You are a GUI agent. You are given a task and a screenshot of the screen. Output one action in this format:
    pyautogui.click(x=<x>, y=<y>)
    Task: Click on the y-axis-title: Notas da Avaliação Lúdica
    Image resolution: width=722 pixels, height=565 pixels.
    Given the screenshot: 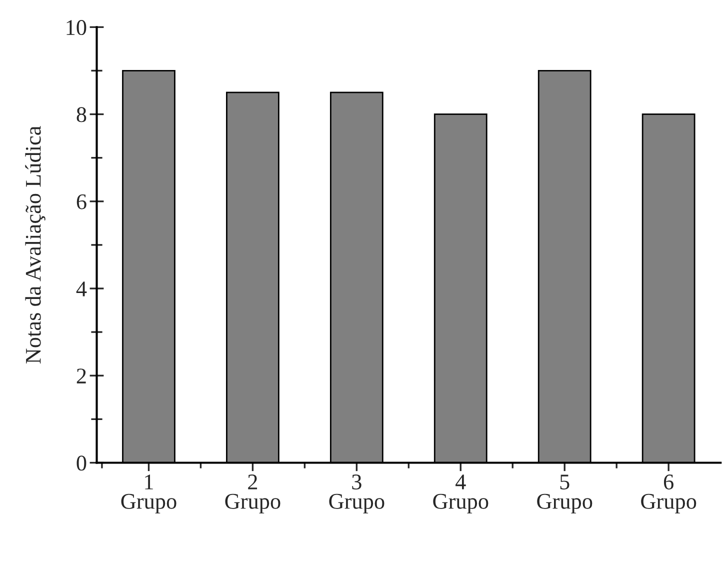 What is the action you would take?
    pyautogui.click(x=35, y=245)
    